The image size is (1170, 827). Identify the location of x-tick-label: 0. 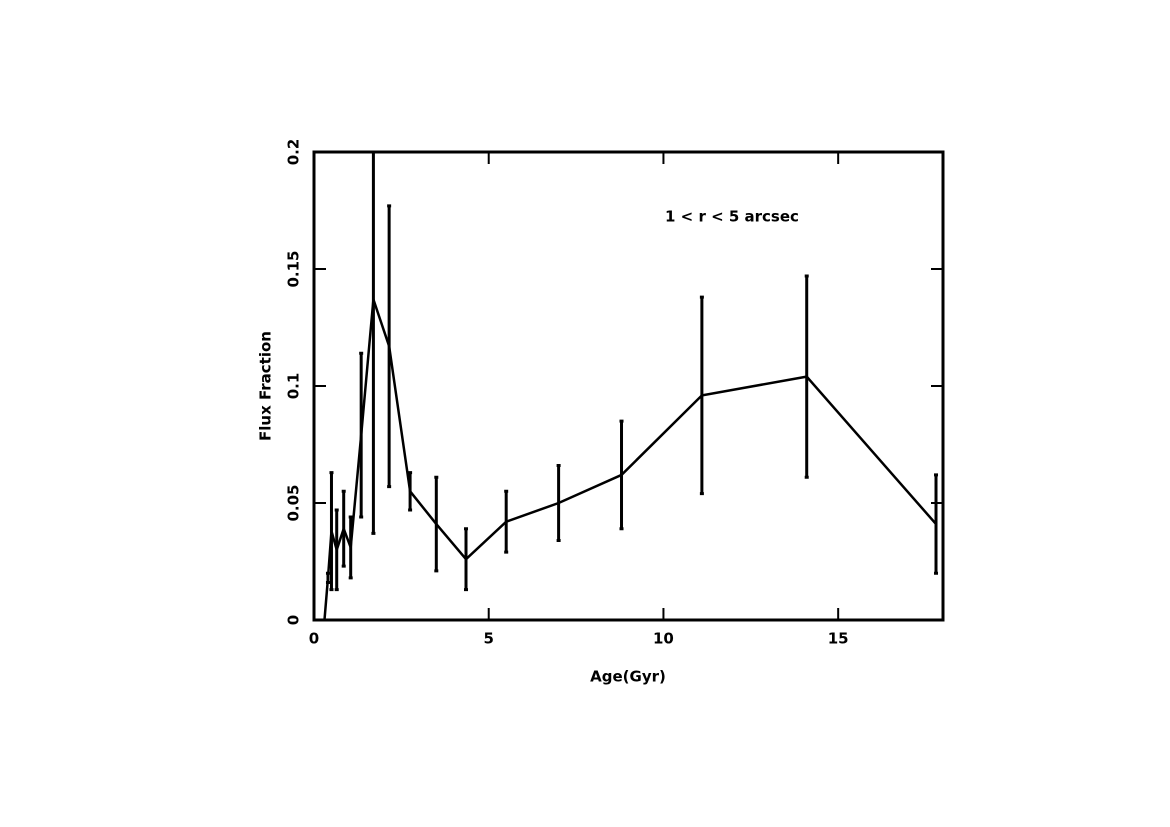
(314, 639).